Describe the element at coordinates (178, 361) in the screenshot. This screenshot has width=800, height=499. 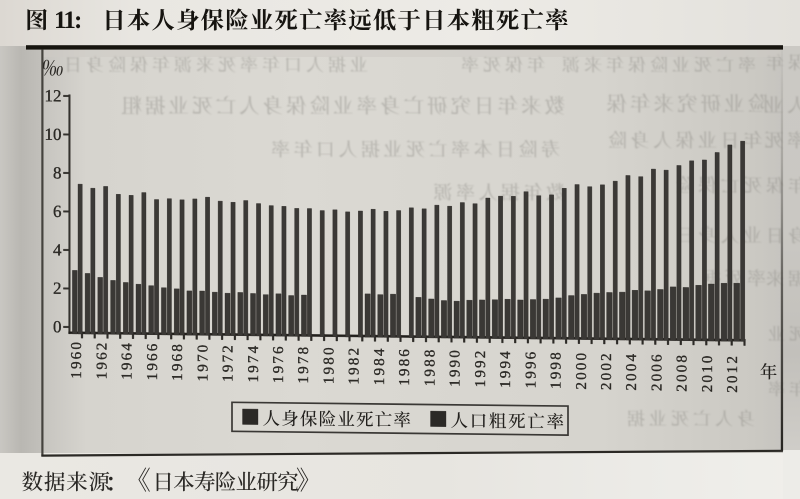
I see `svg-text: 1968` at that location.